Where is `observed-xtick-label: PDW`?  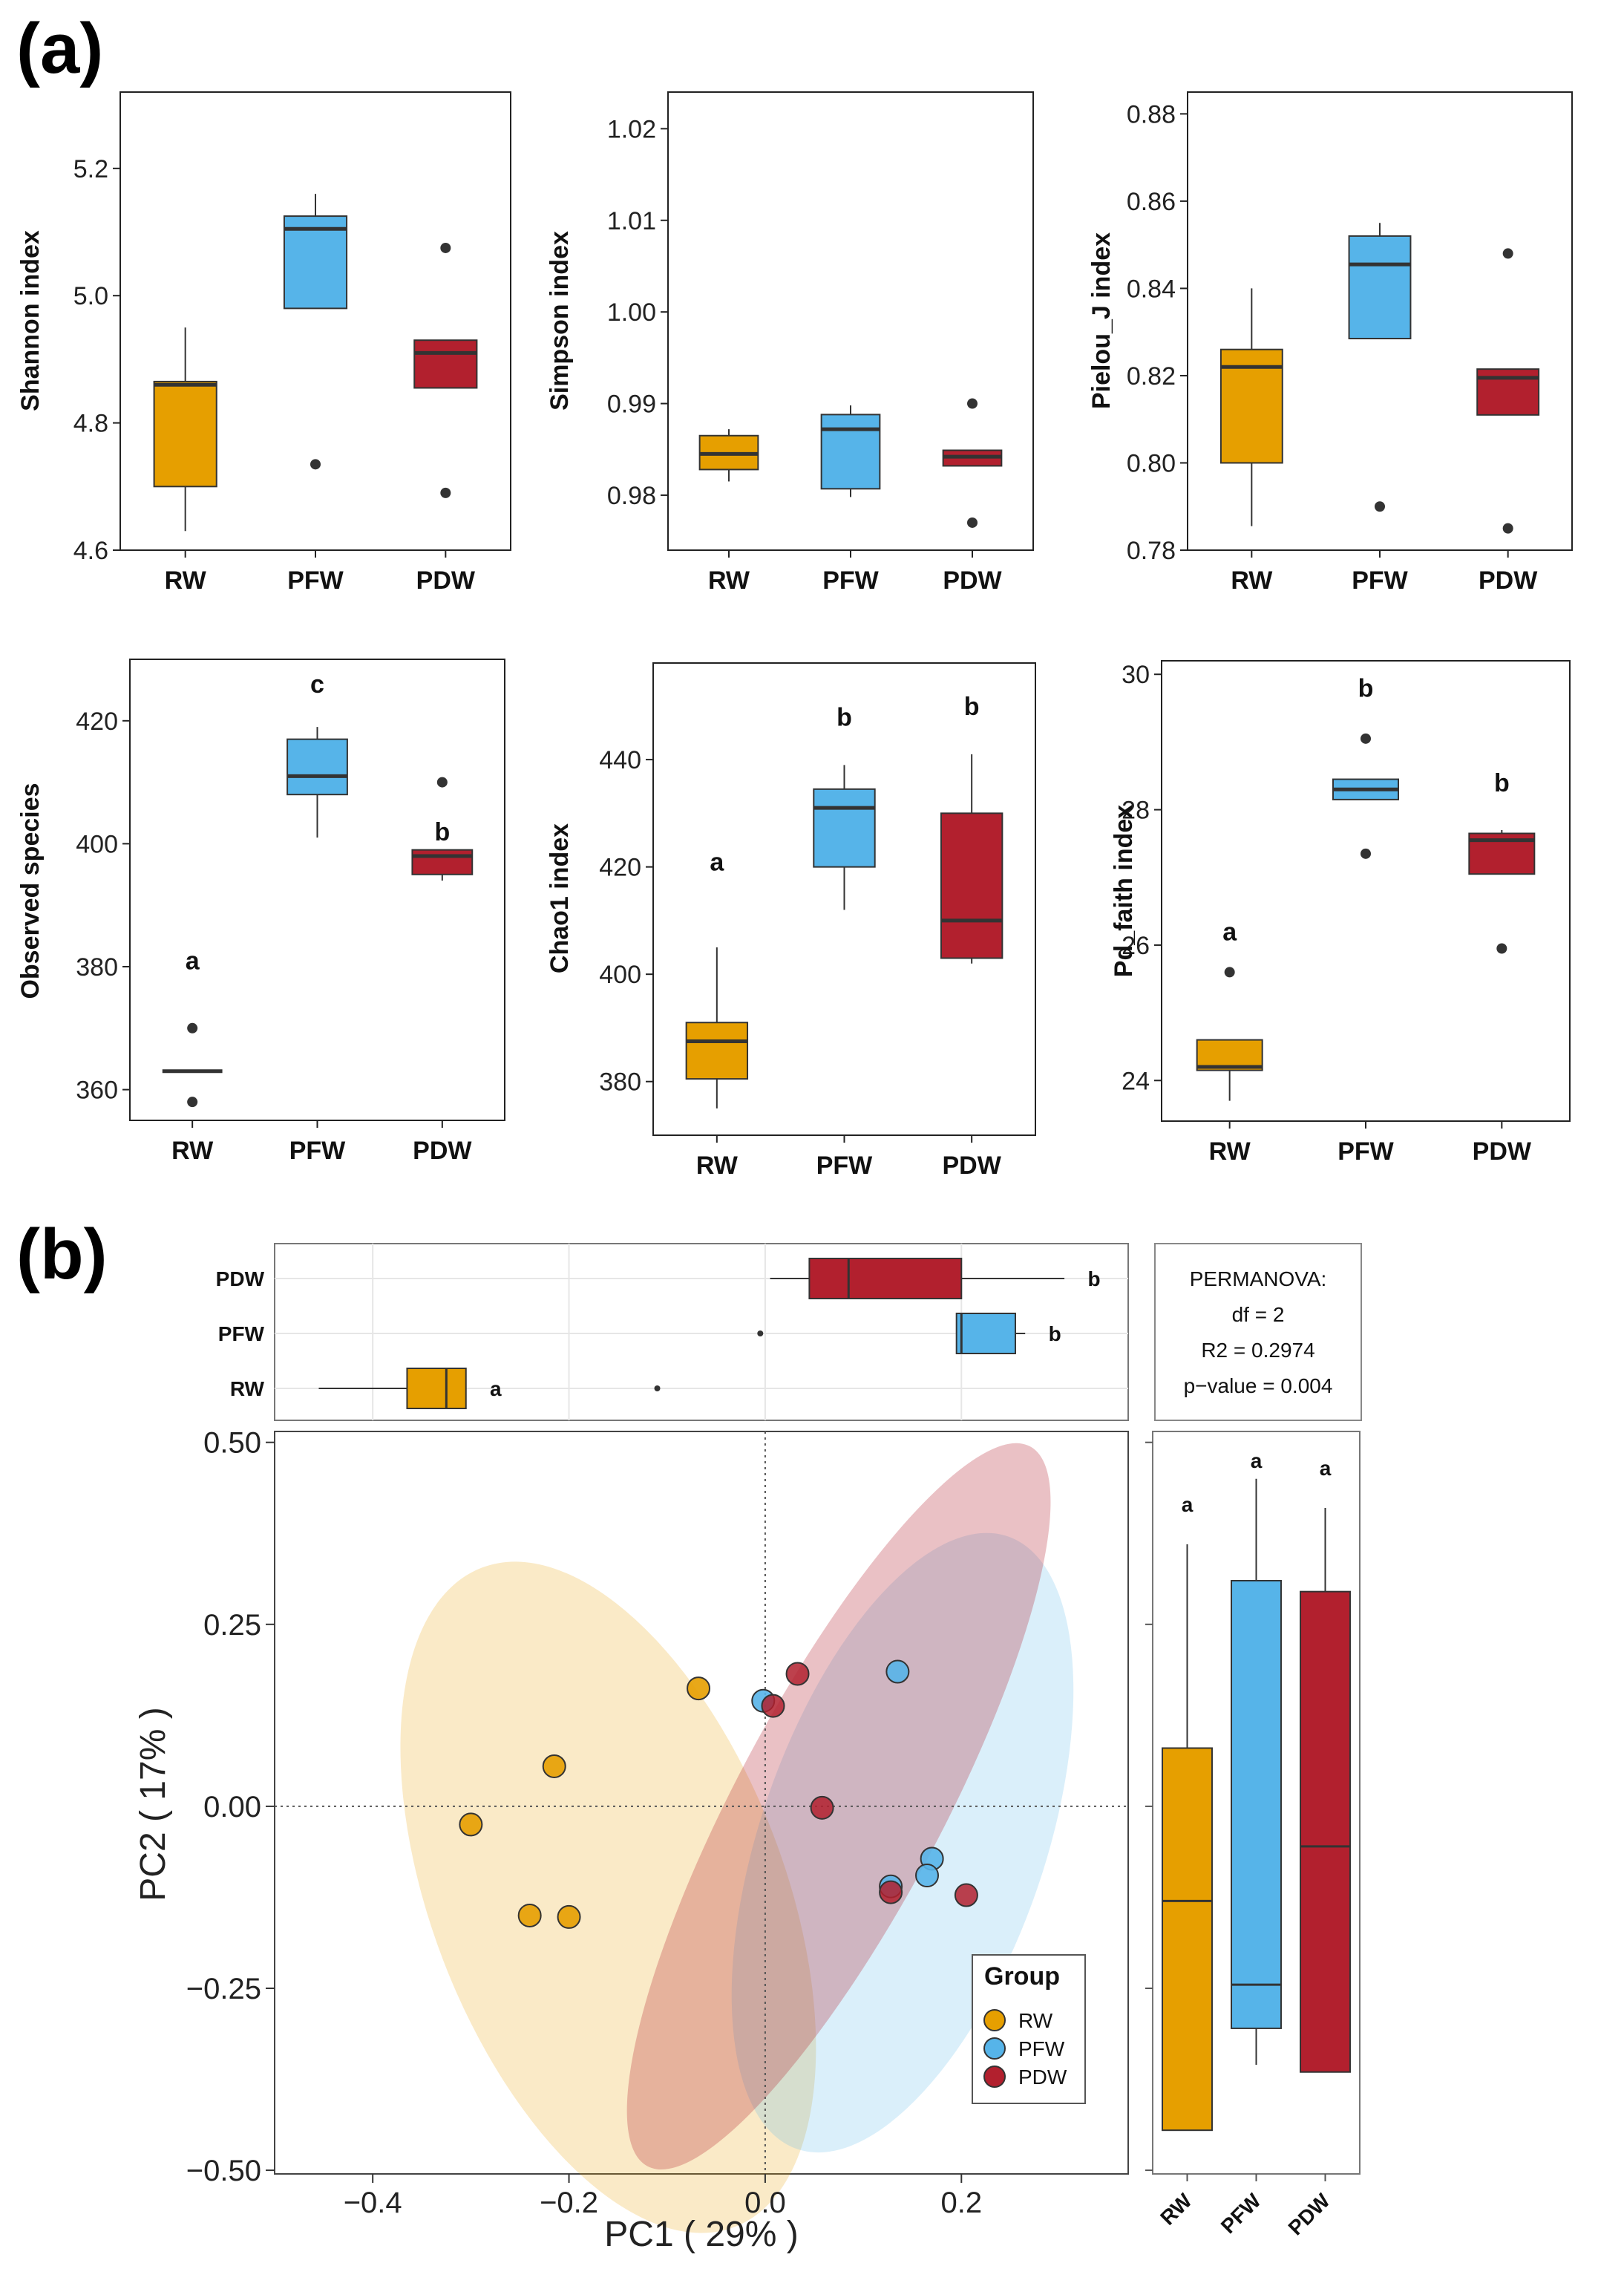 observed-xtick-label: PDW is located at coordinates (443, 1151).